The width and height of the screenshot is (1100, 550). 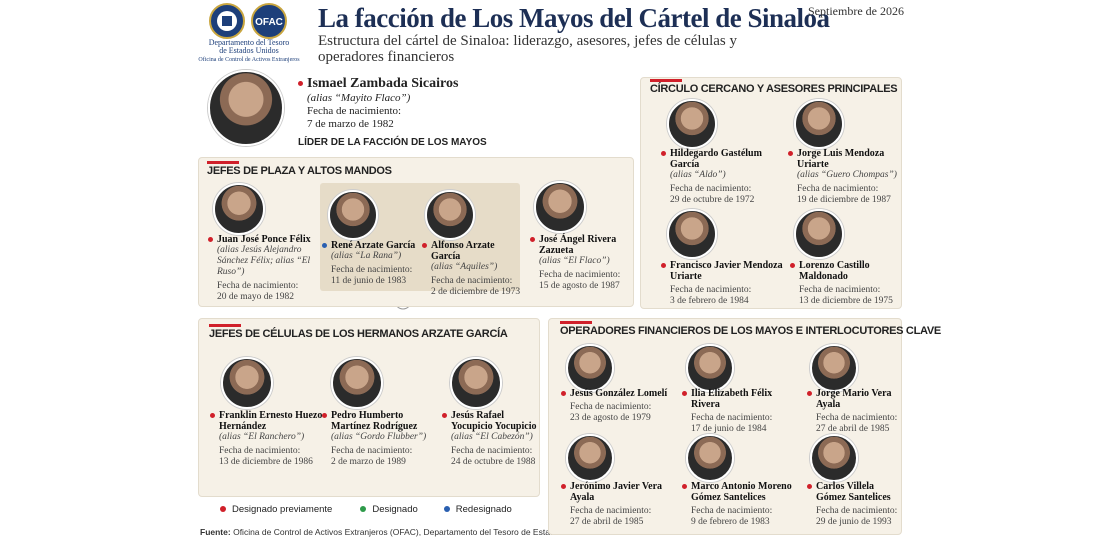 I want to click on birth-date: 27 de abril de 1985, so click(x=607, y=522).